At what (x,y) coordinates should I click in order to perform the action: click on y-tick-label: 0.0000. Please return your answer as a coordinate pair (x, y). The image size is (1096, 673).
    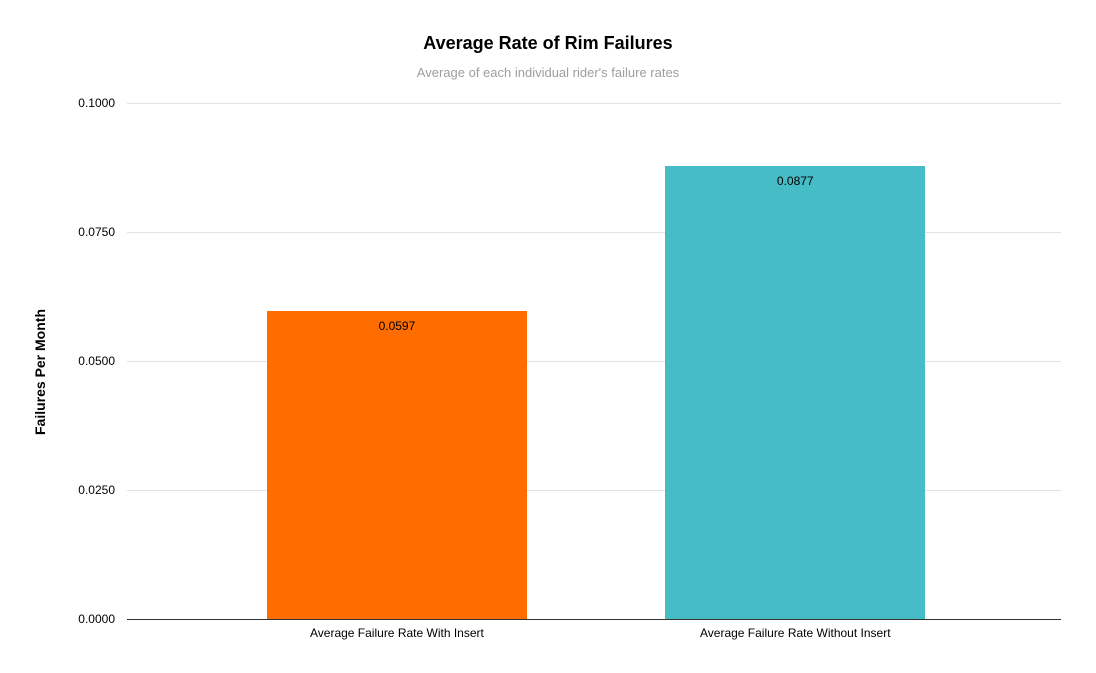
    Looking at the image, I should click on (96, 619).